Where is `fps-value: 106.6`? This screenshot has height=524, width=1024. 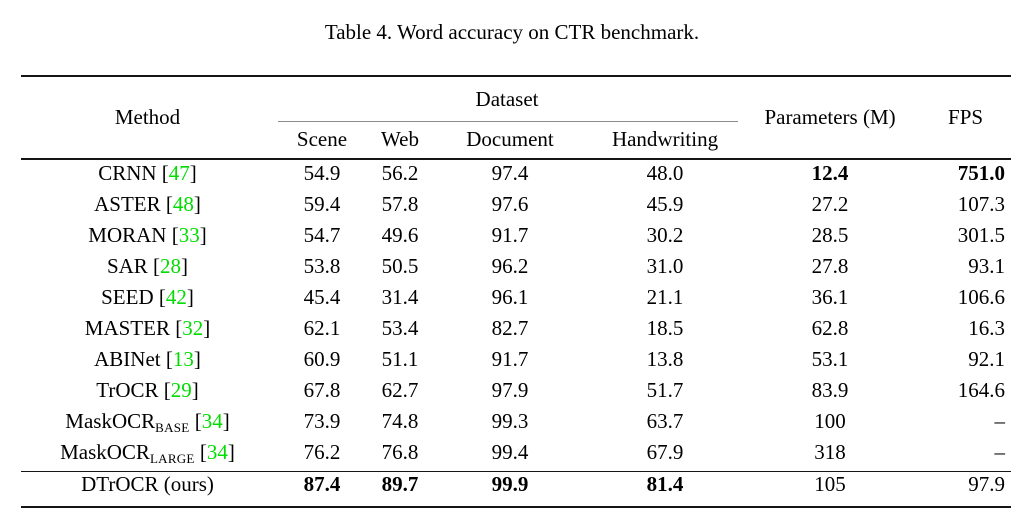 fps-value: 106.6 is located at coordinates (981, 297).